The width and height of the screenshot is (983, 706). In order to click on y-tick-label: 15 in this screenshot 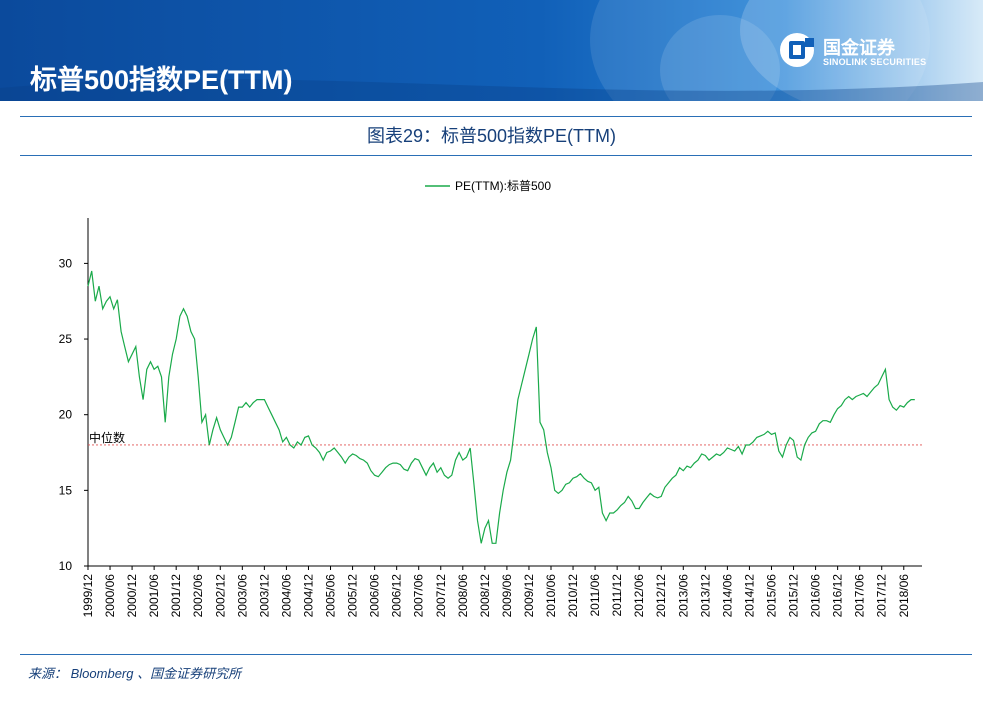, I will do `click(66, 490)`.